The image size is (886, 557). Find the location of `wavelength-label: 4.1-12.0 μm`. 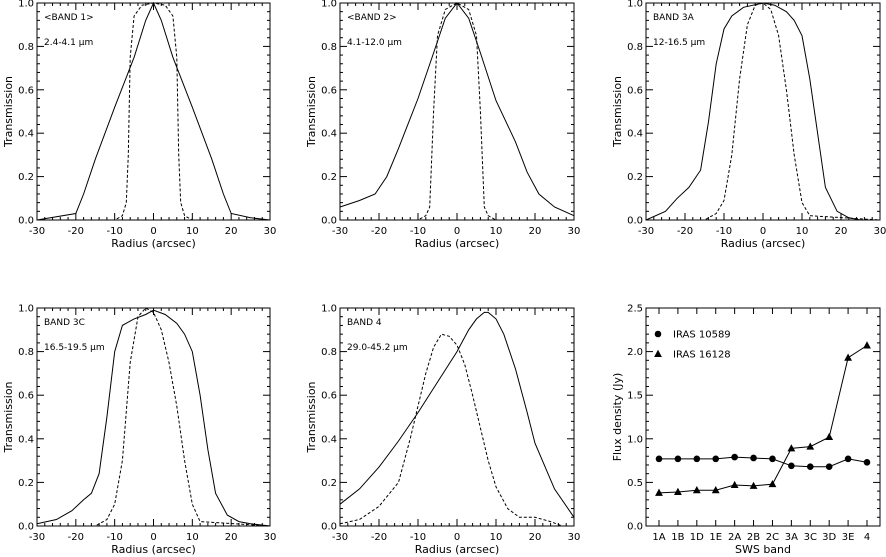

wavelength-label: 4.1-12.0 μm is located at coordinates (374, 43).